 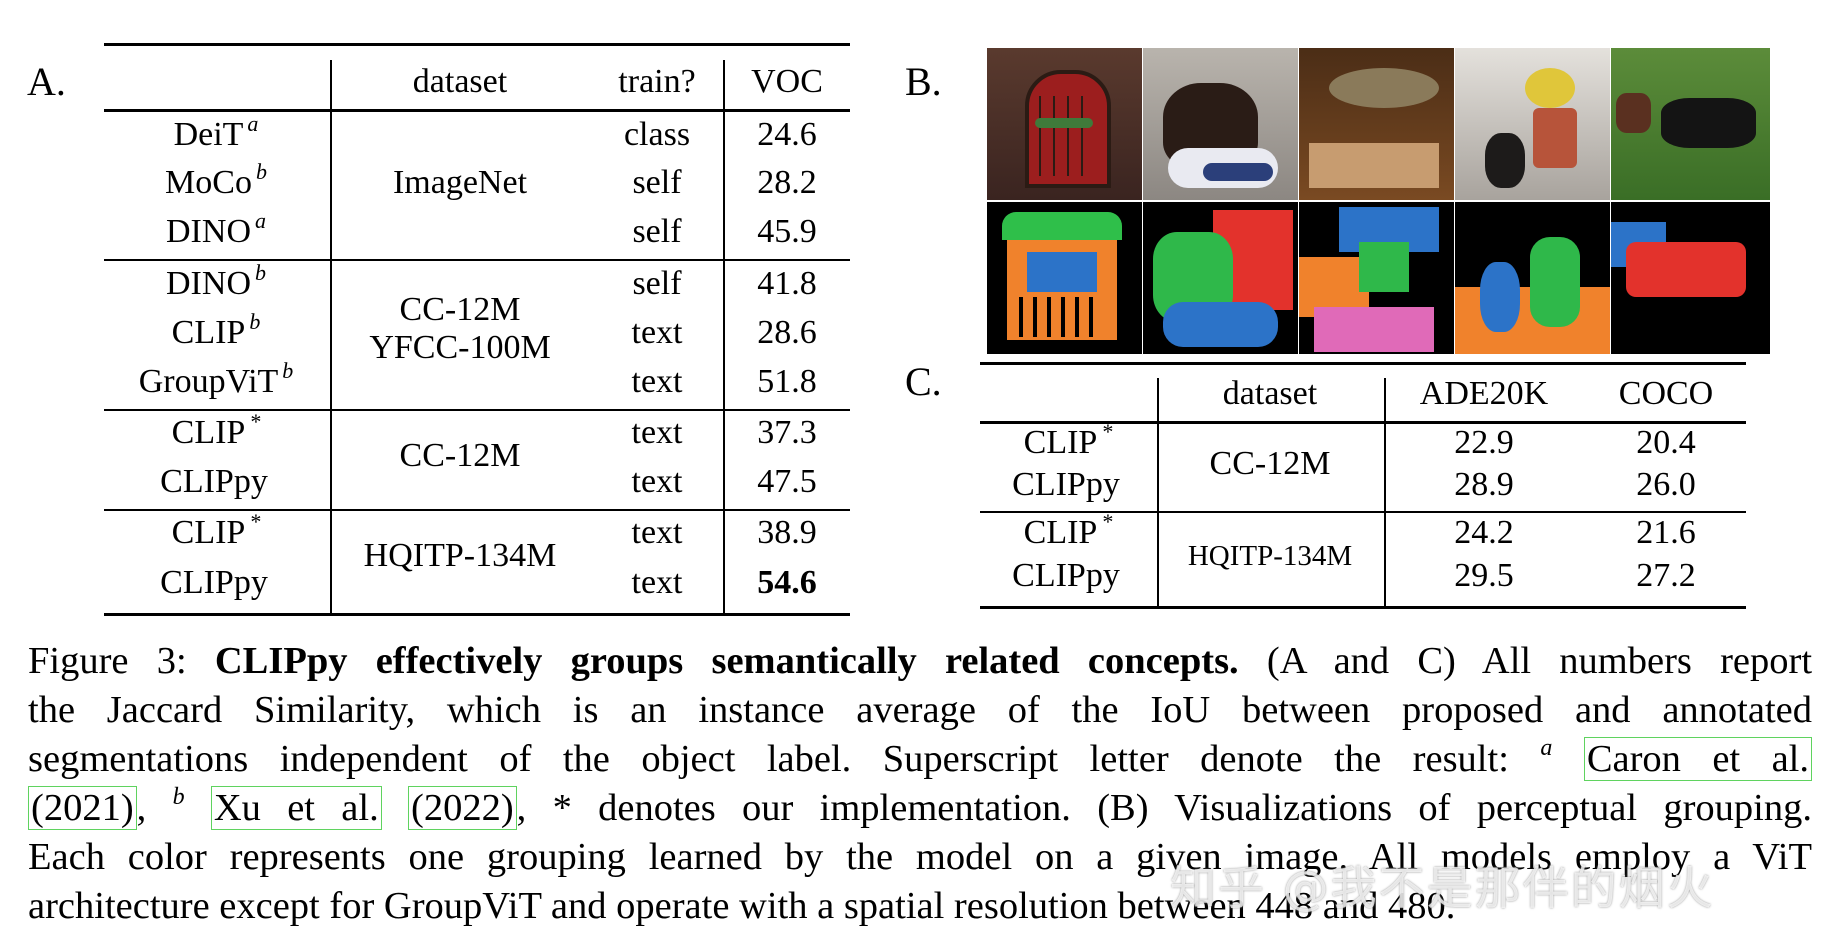 I want to click on table-a-voc: 45.9, so click(x=787, y=231).